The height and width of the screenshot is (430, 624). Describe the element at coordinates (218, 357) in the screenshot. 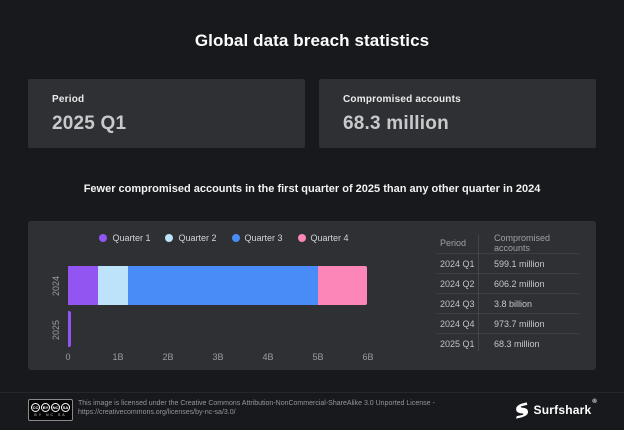

I see `x-tick-3B: 3B` at that location.